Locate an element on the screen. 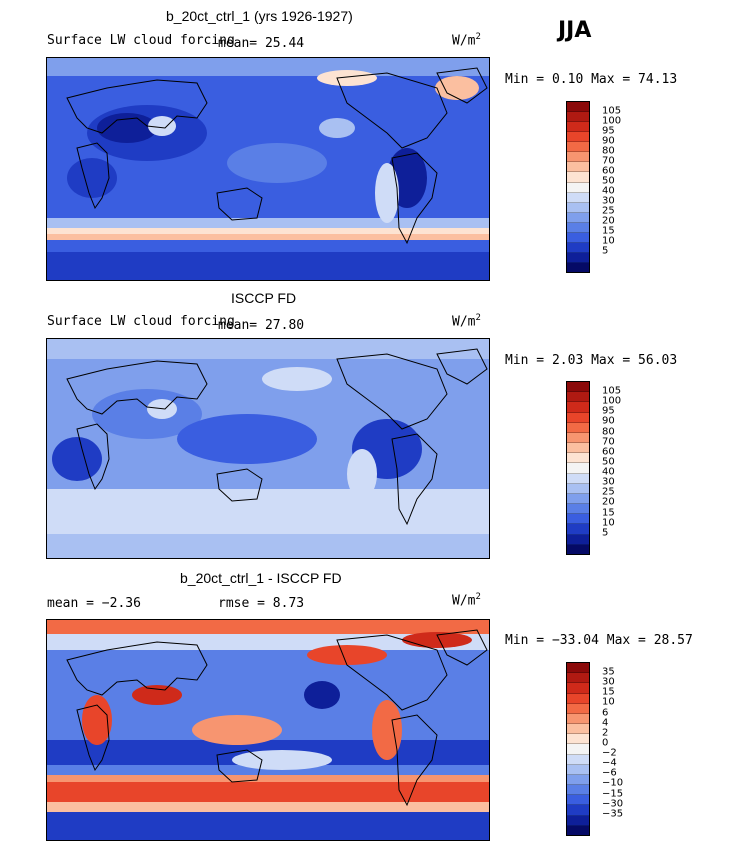 This screenshot has width=732, height=846. colorbar-tick-label: 2 is located at coordinates (605, 733).